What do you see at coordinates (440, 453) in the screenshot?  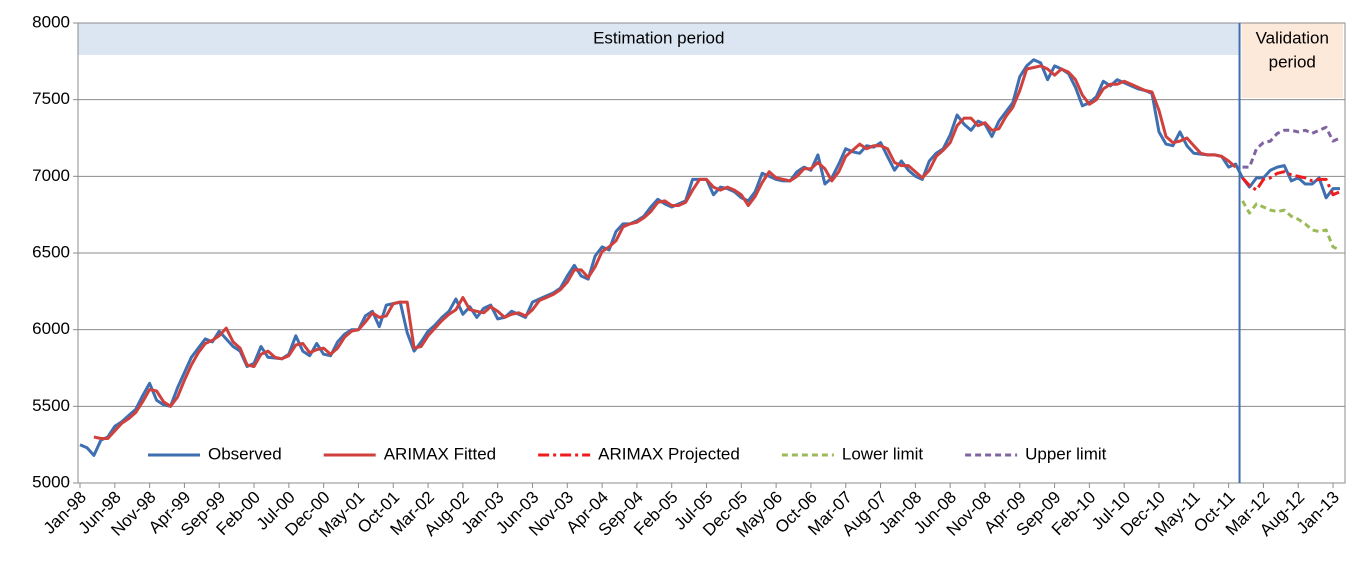 I see `legend-label: ARIMAX Fitted` at bounding box center [440, 453].